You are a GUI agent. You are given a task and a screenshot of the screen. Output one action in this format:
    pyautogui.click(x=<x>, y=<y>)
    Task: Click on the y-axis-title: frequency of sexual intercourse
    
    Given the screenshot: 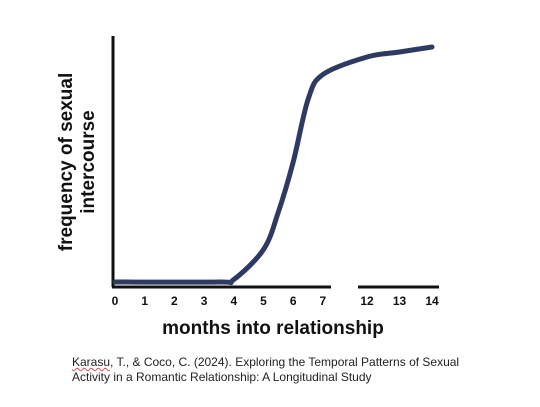 What is the action you would take?
    pyautogui.click(x=77, y=162)
    